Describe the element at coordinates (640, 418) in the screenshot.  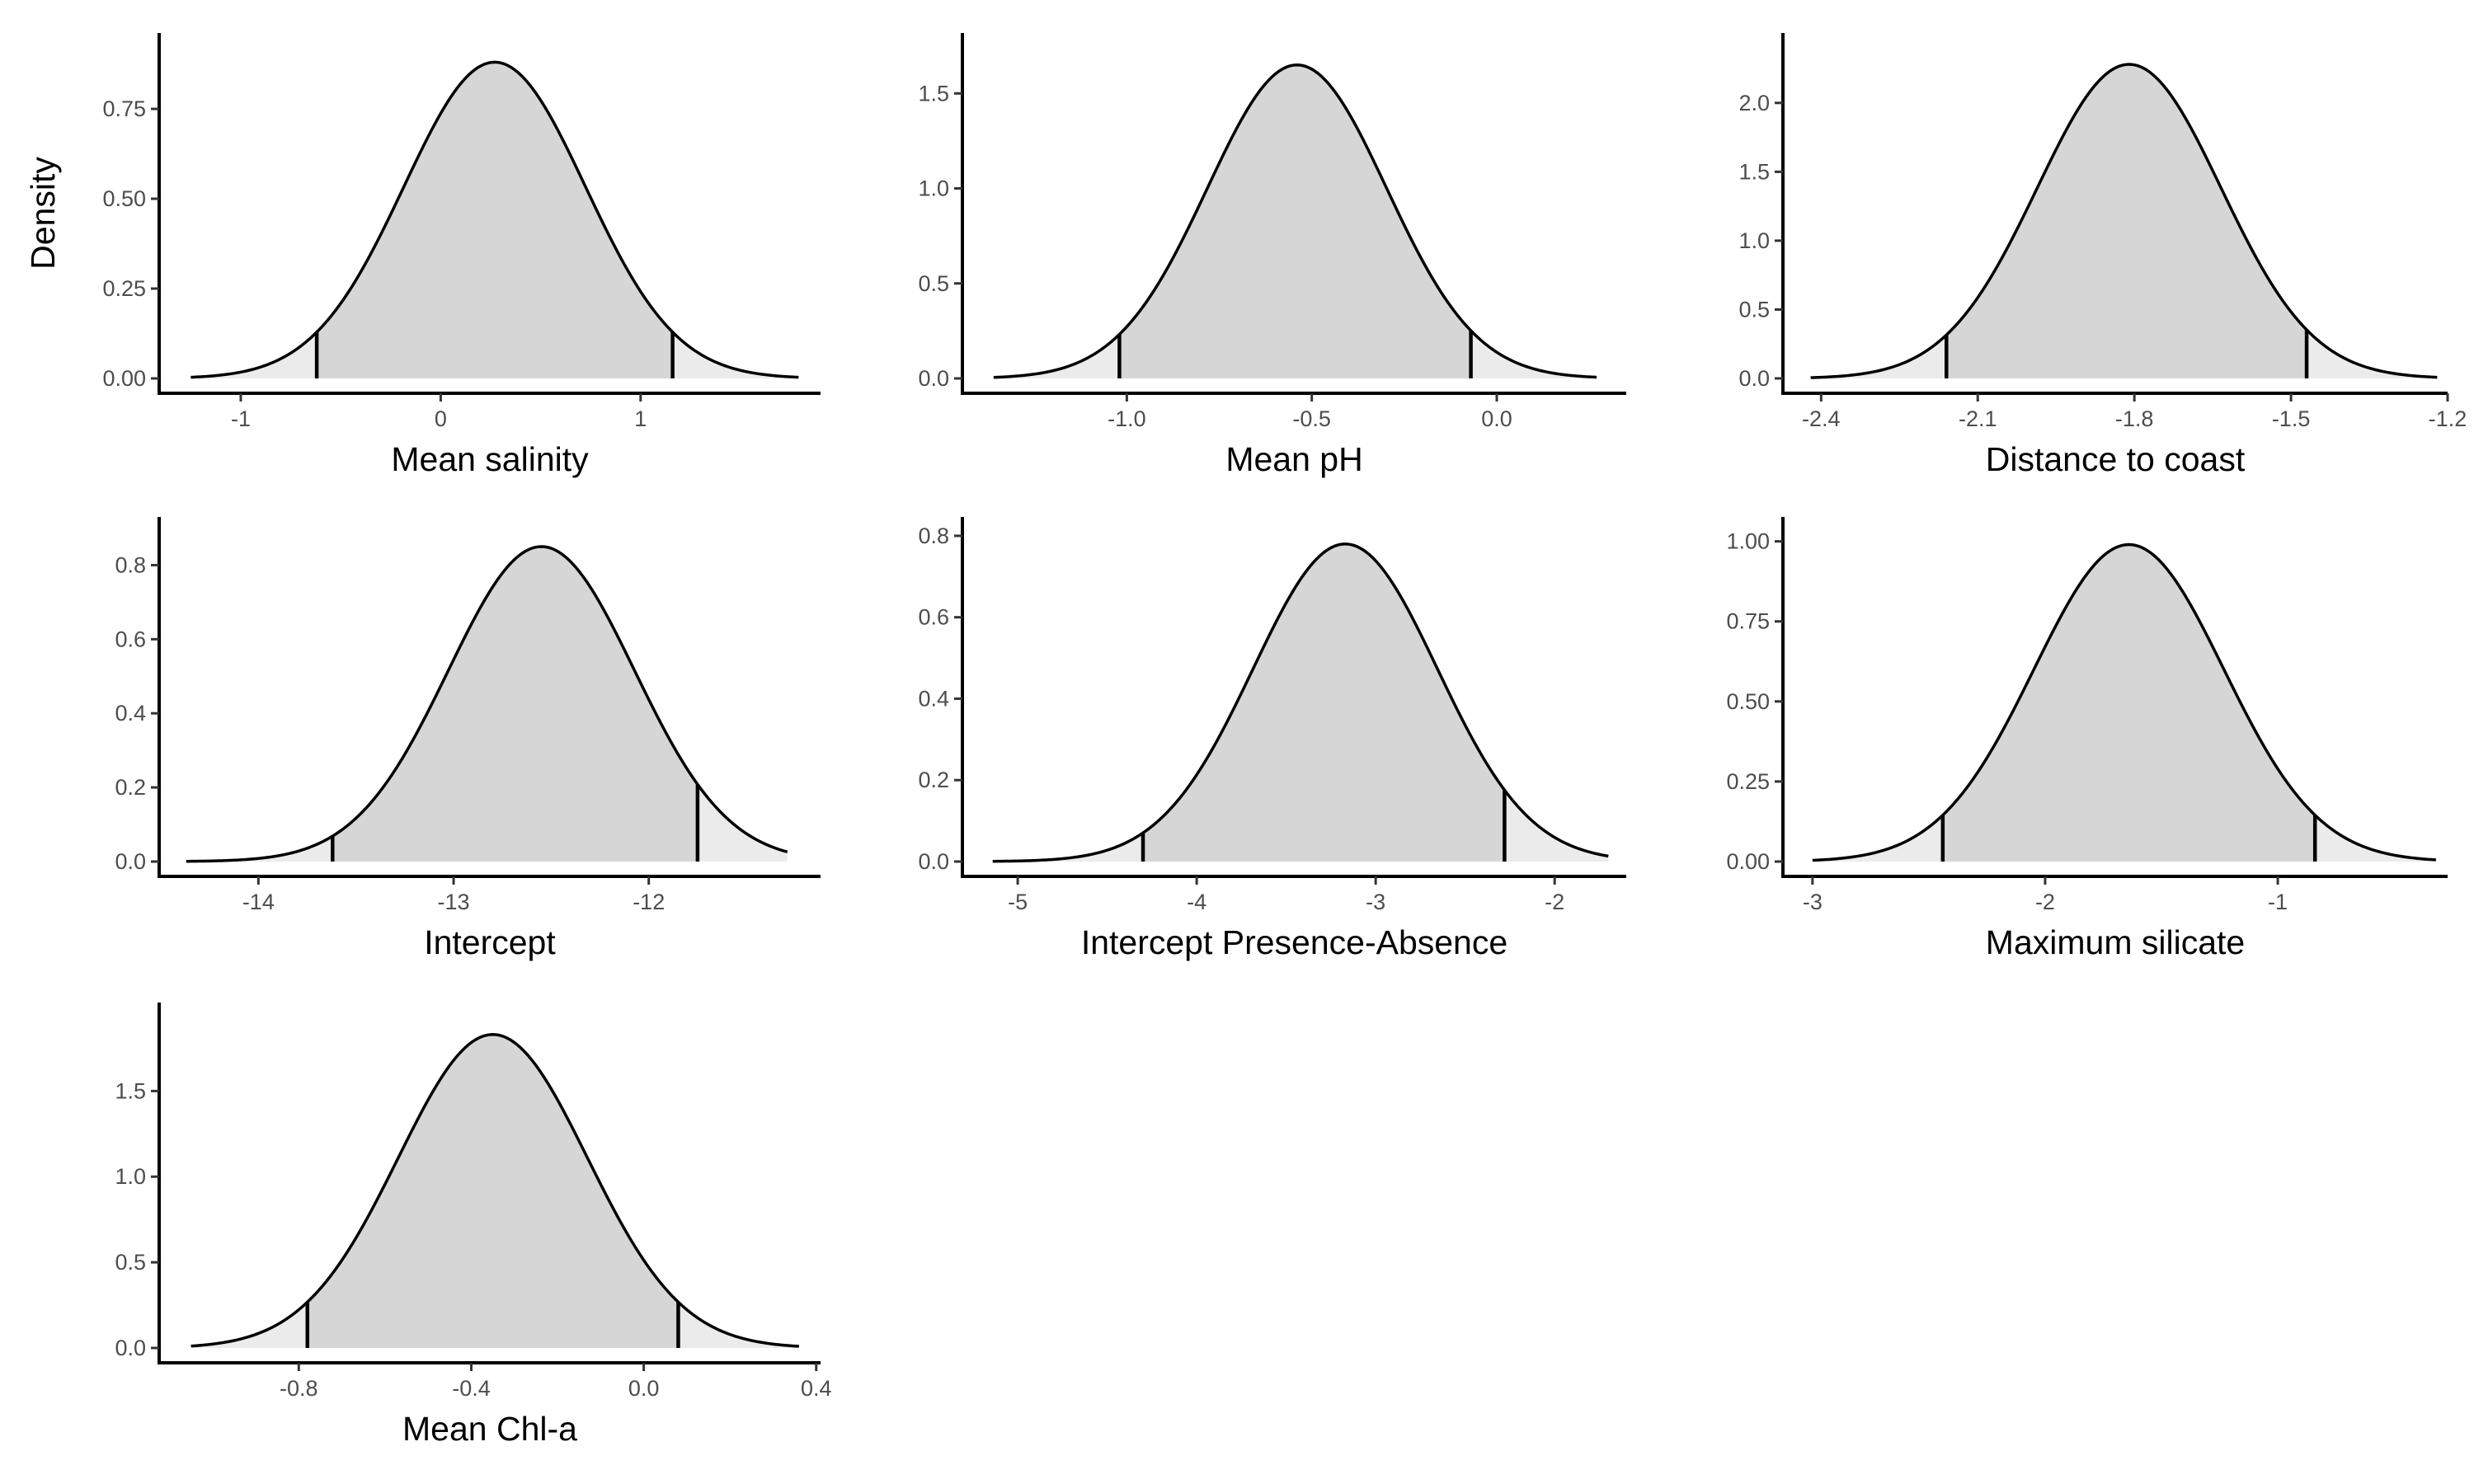
I see `x-tick-label: 1` at that location.